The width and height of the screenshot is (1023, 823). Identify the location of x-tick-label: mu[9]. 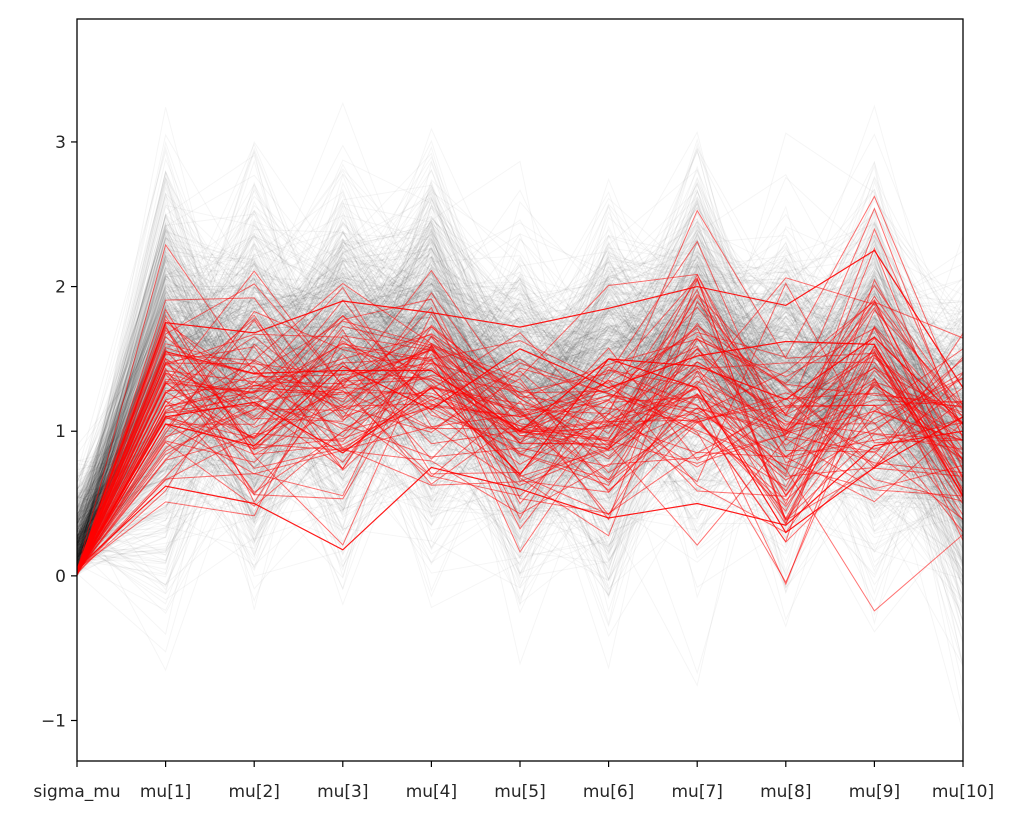
(874, 792).